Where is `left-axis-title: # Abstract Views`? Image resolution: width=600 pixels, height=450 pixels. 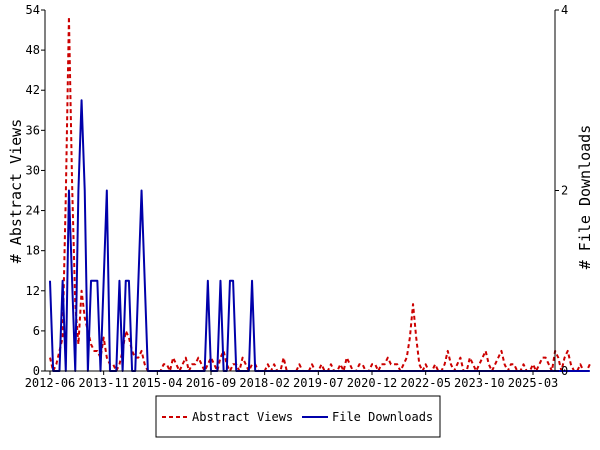 left-axis-title: # Abstract Views is located at coordinates (16, 191).